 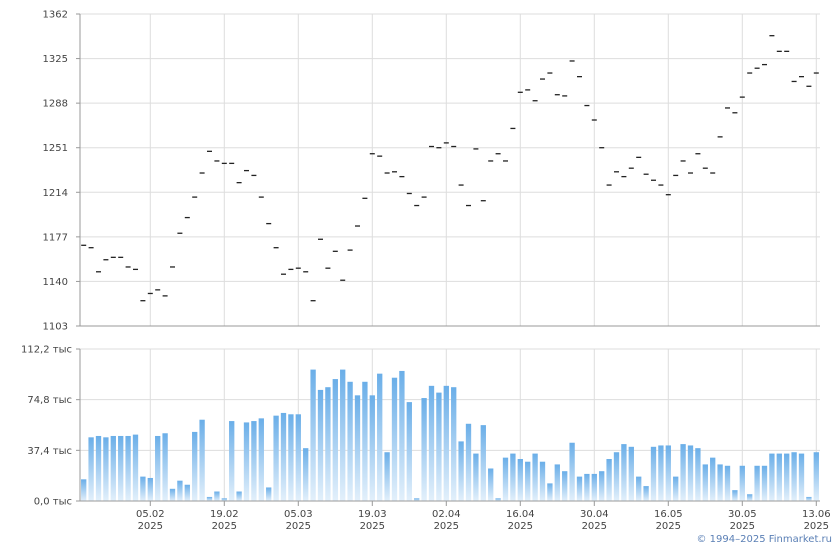 I want to click on volume-y-tick-label: 112,2 тыс, so click(x=46, y=350).